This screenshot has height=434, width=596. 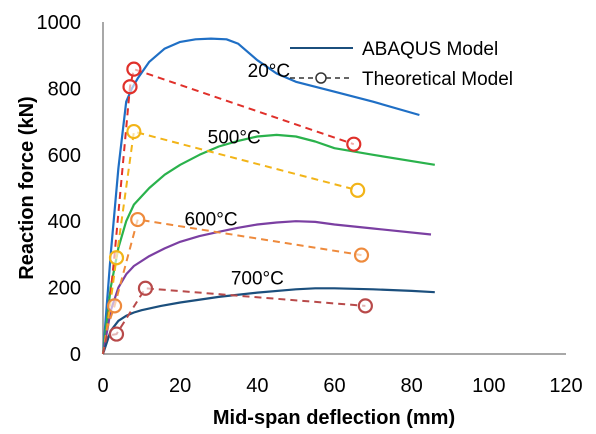 What do you see at coordinates (27, 187) in the screenshot?
I see `y-axis-title: Reaction force (kN)` at bounding box center [27, 187].